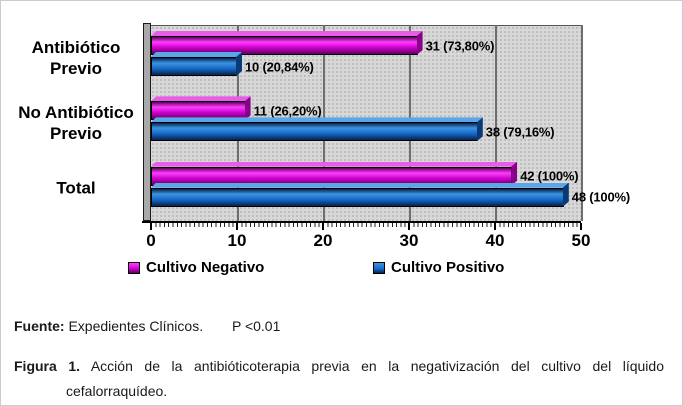 The width and height of the screenshot is (683, 406). Describe the element at coordinates (600, 197) in the screenshot. I see `data-label: 48 (100%)` at that location.